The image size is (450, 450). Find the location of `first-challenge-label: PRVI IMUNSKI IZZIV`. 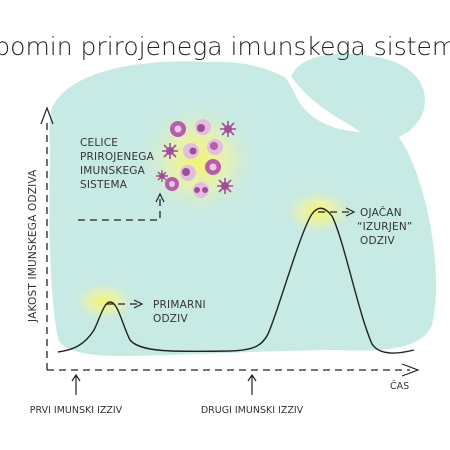

first-challenge-label: PRVI IMUNSKI IZZIV is located at coordinates (76, 410).